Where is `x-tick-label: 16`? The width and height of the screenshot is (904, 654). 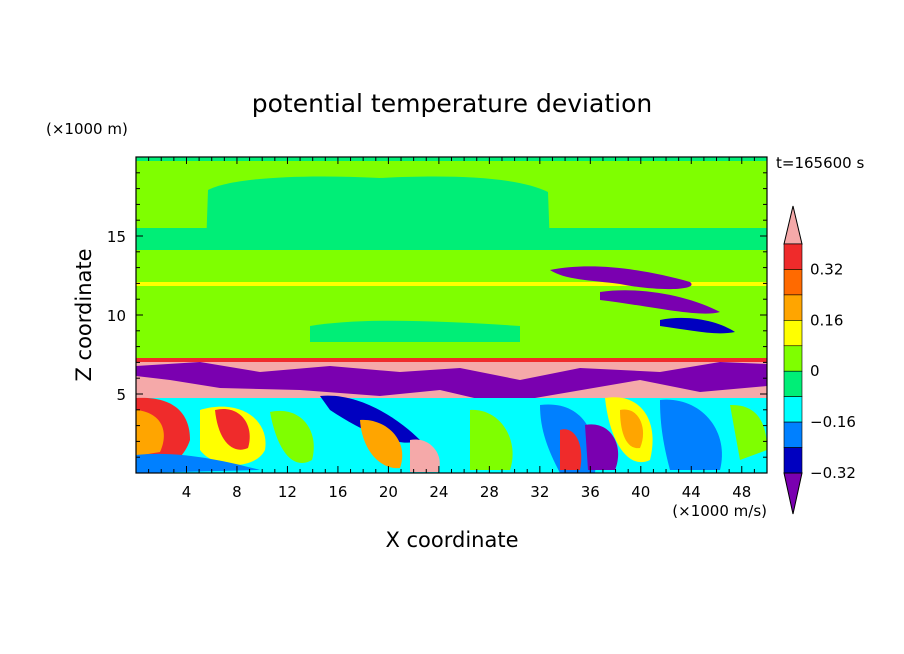 x-tick-label: 16 is located at coordinates (337, 492).